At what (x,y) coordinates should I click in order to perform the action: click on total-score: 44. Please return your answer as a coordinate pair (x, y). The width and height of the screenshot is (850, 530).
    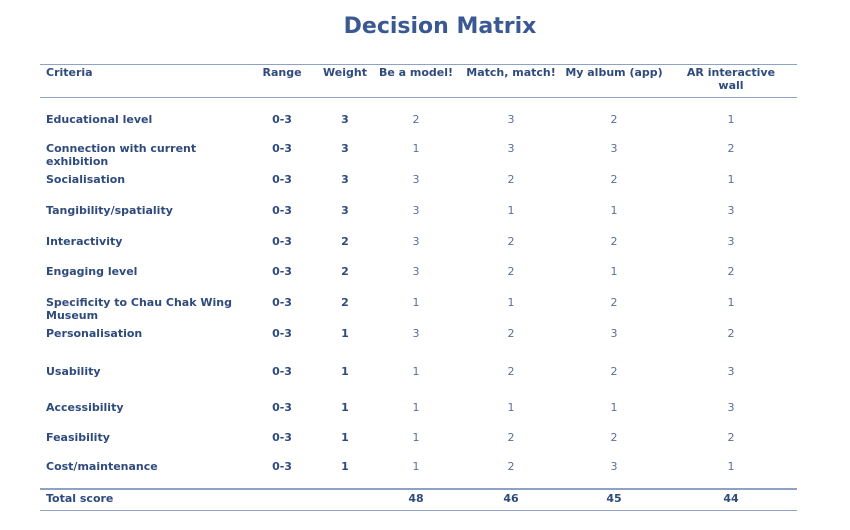
    Looking at the image, I should click on (731, 498).